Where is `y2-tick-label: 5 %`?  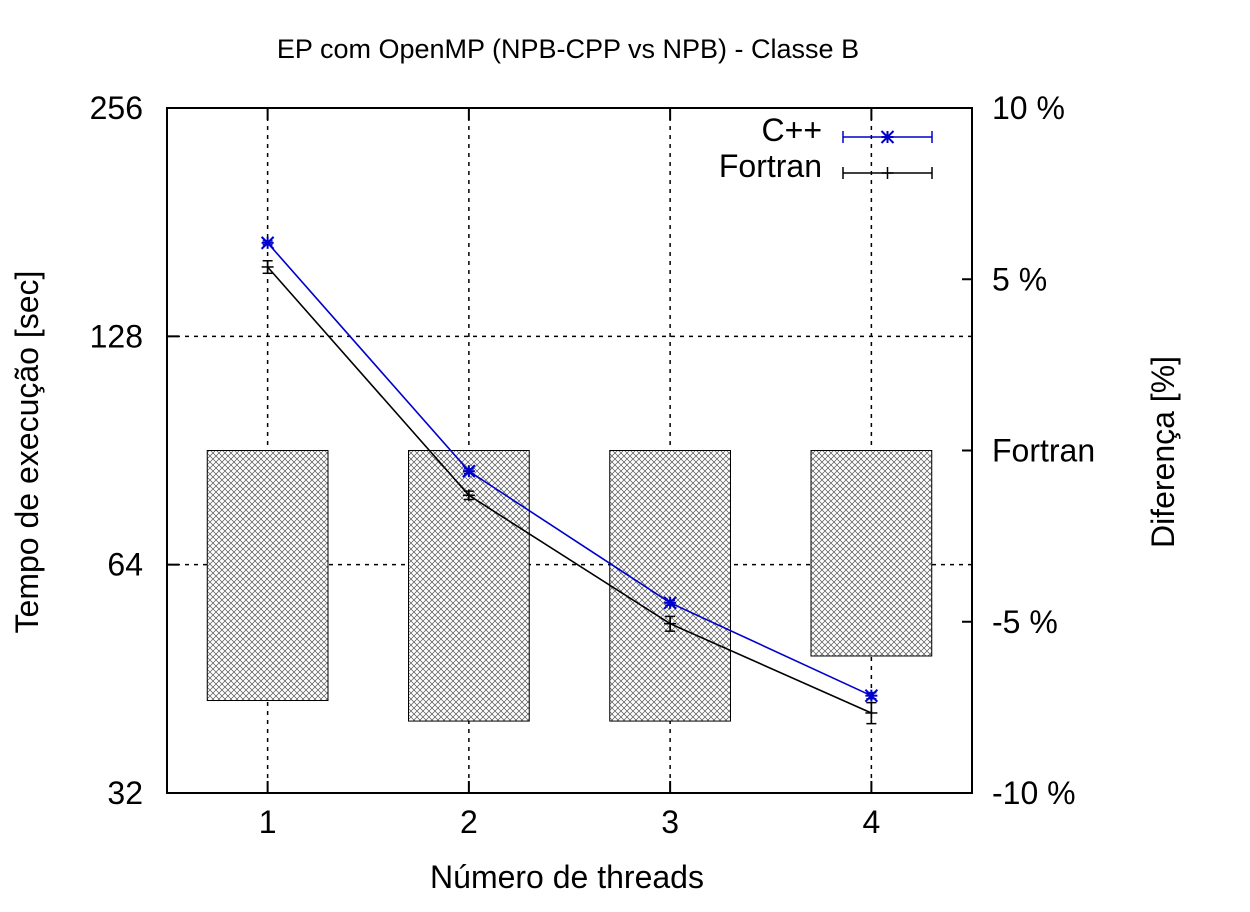 y2-tick-label: 5 % is located at coordinates (1019, 279).